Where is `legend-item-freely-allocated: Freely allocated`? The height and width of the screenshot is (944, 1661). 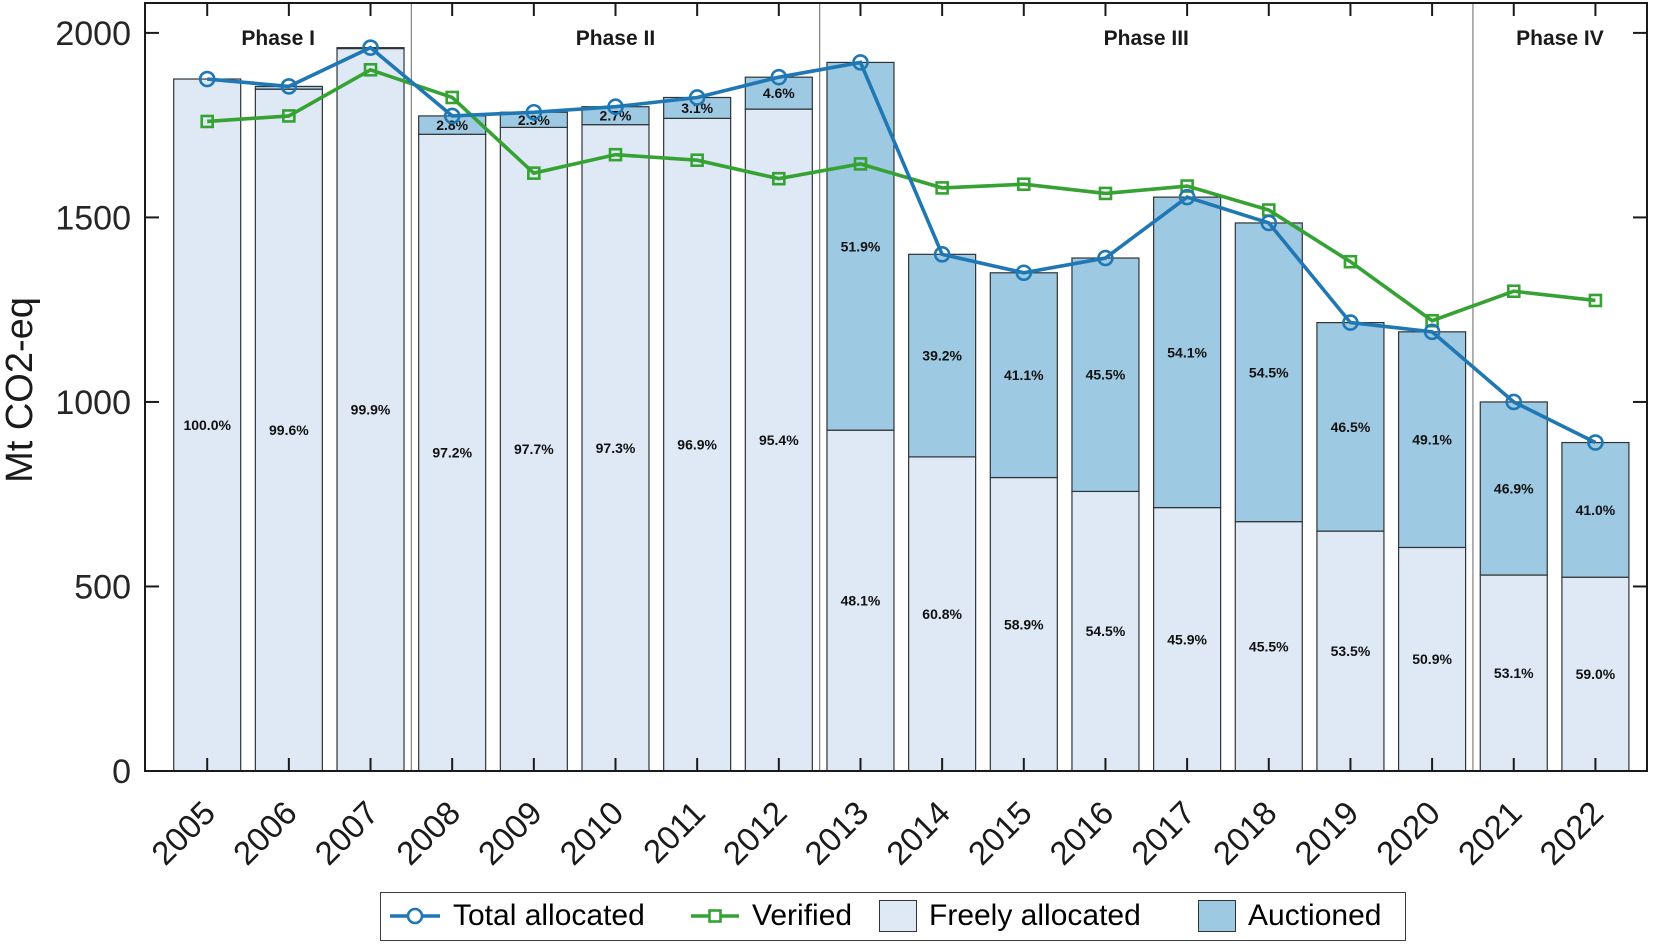 legend-item-freely-allocated: Freely allocated is located at coordinates (1010, 916).